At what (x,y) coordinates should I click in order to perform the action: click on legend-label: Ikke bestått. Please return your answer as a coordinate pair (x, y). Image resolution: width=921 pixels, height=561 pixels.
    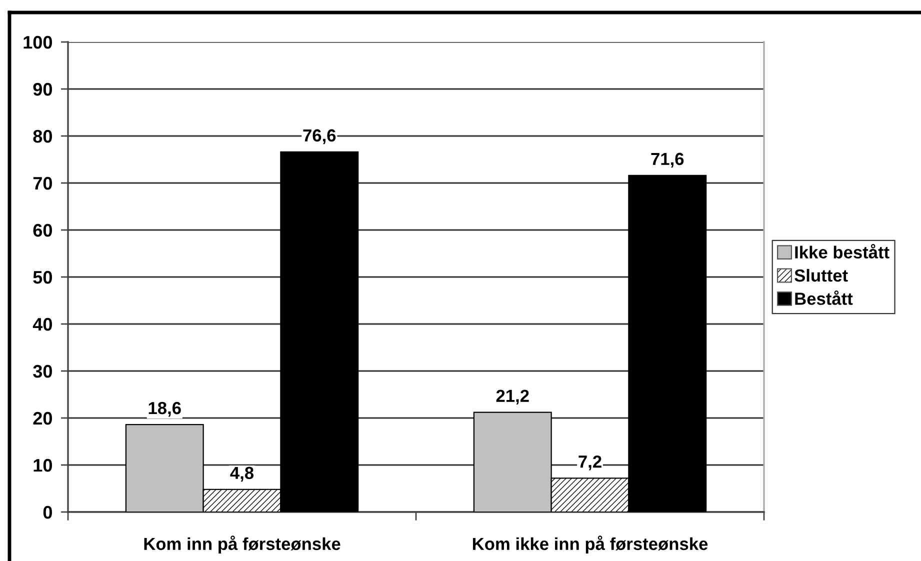
    Looking at the image, I should click on (842, 251).